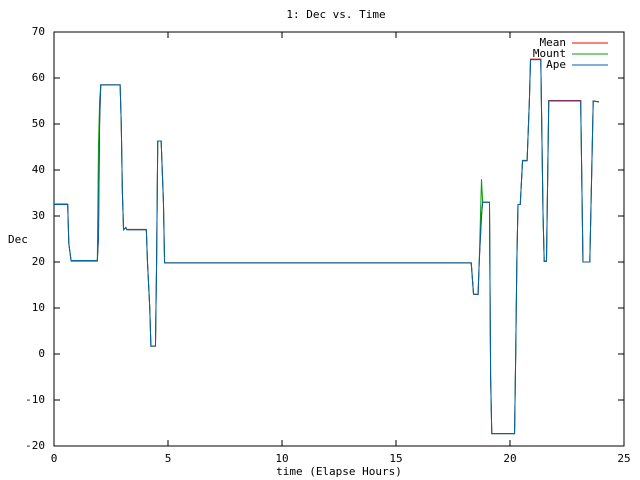 The image size is (640, 480). Describe the element at coordinates (38, 307) in the screenshot. I see `y-tick-label: 10` at that location.